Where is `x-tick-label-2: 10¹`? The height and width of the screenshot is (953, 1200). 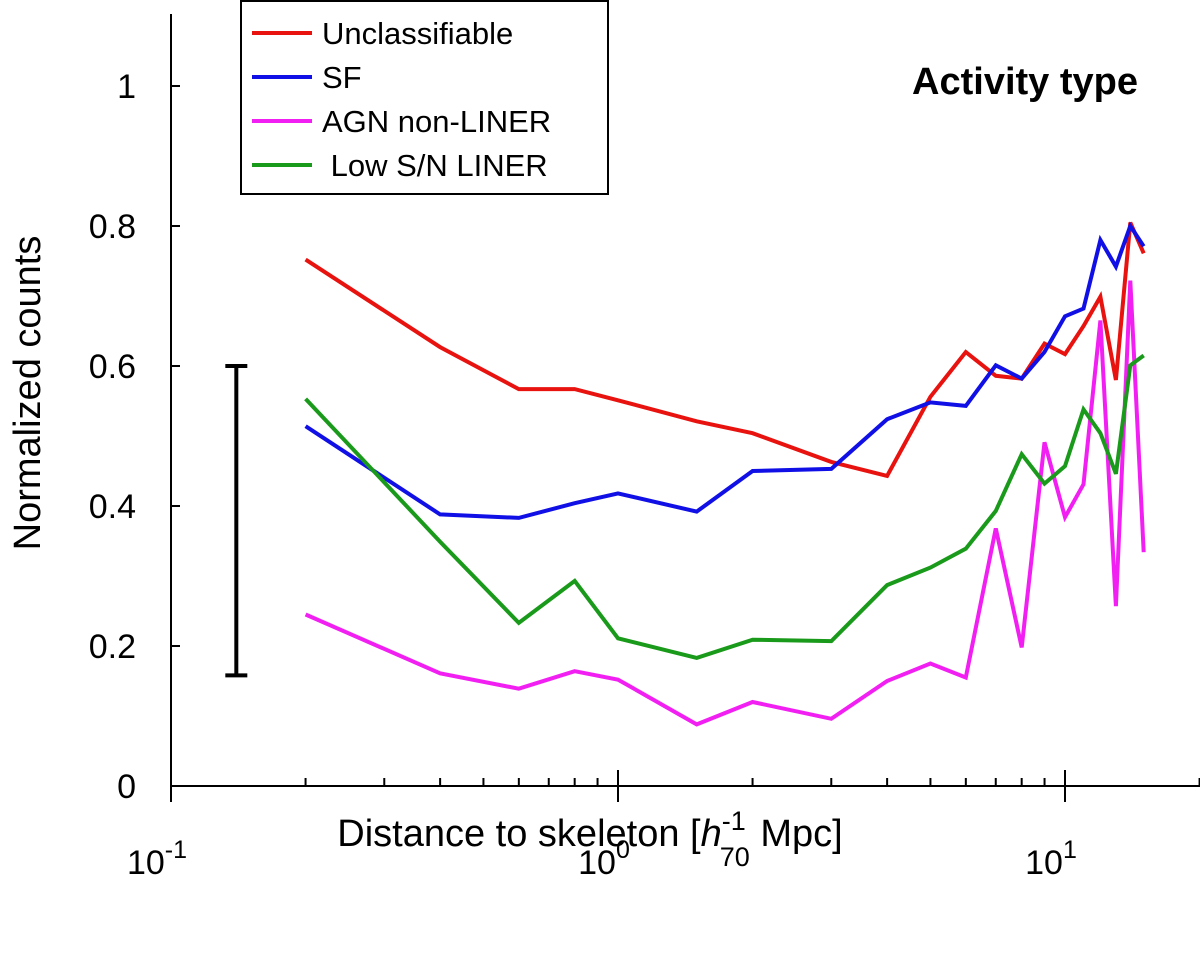
x-tick-label-2: 10¹ is located at coordinates (1051, 859).